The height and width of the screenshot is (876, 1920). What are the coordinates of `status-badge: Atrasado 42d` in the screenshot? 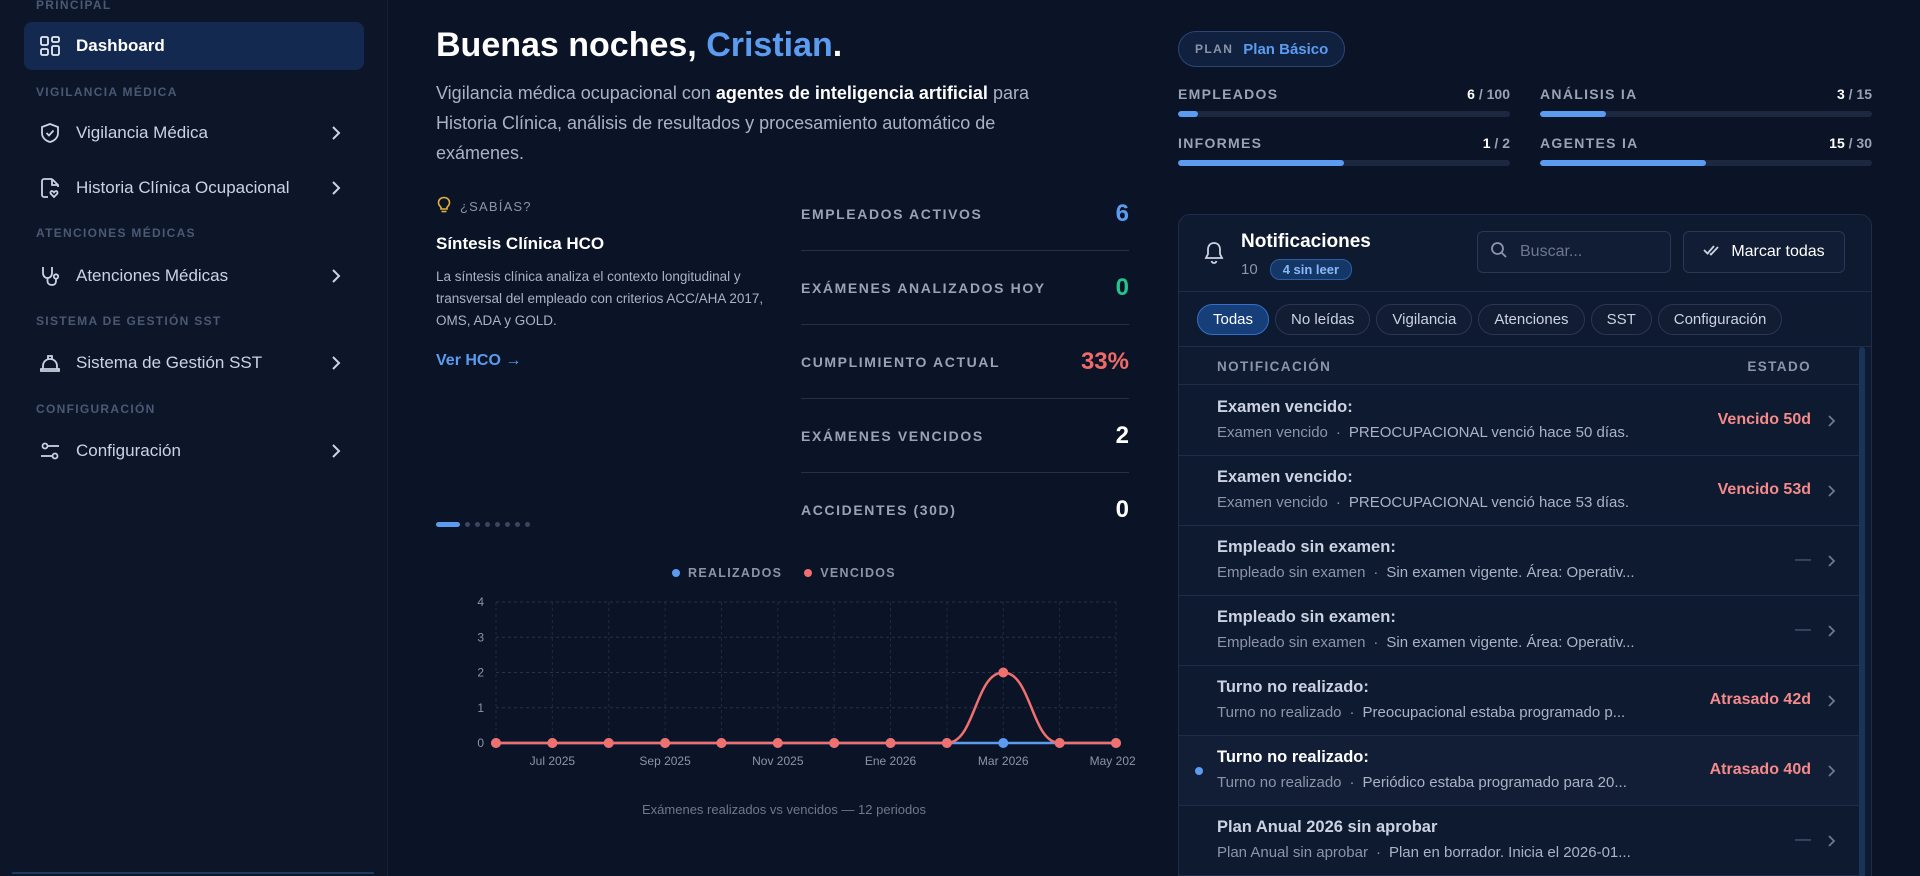 It's located at (1760, 699).